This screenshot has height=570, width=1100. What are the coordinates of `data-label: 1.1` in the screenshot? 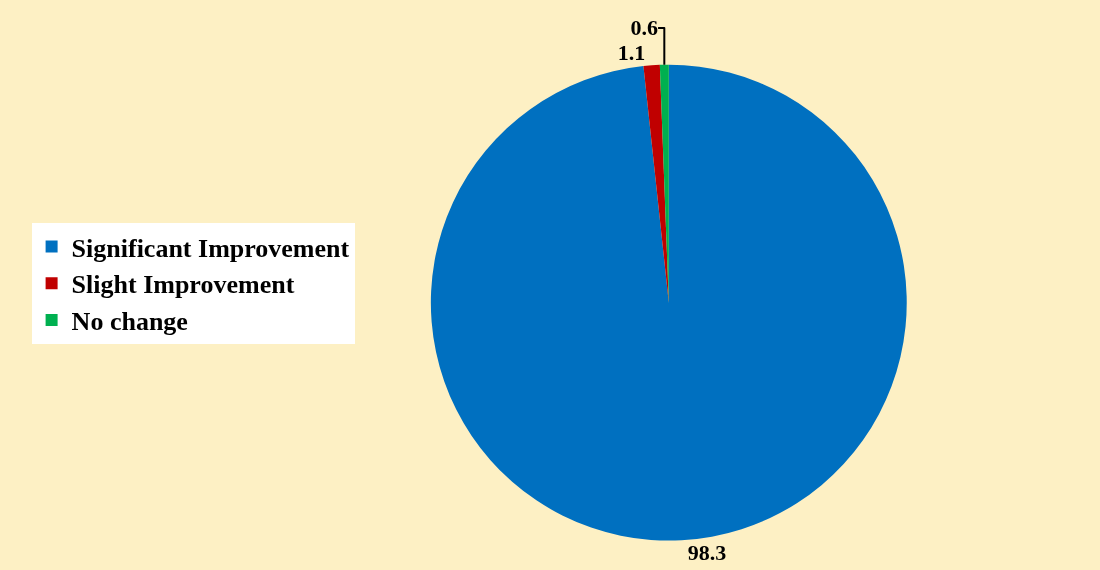 It's located at (631, 53).